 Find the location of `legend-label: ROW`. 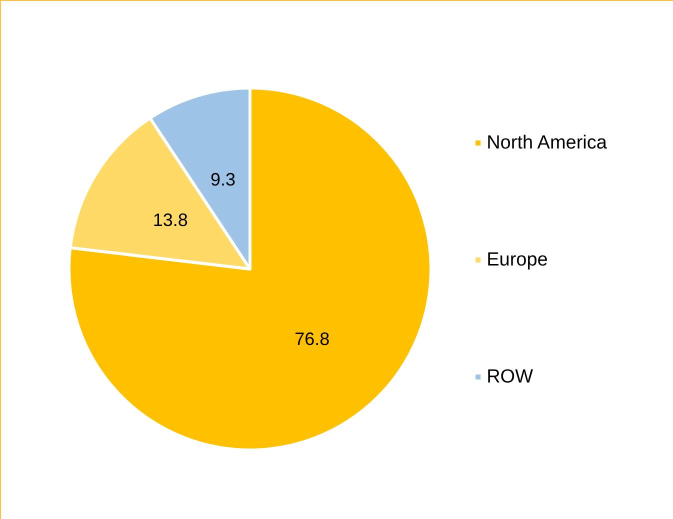

legend-label: ROW is located at coordinates (510, 377).